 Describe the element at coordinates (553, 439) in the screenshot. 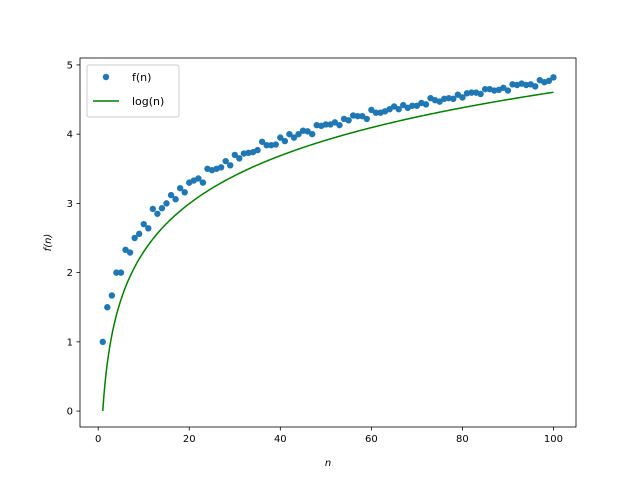

I see `x-tick-label: 100` at that location.